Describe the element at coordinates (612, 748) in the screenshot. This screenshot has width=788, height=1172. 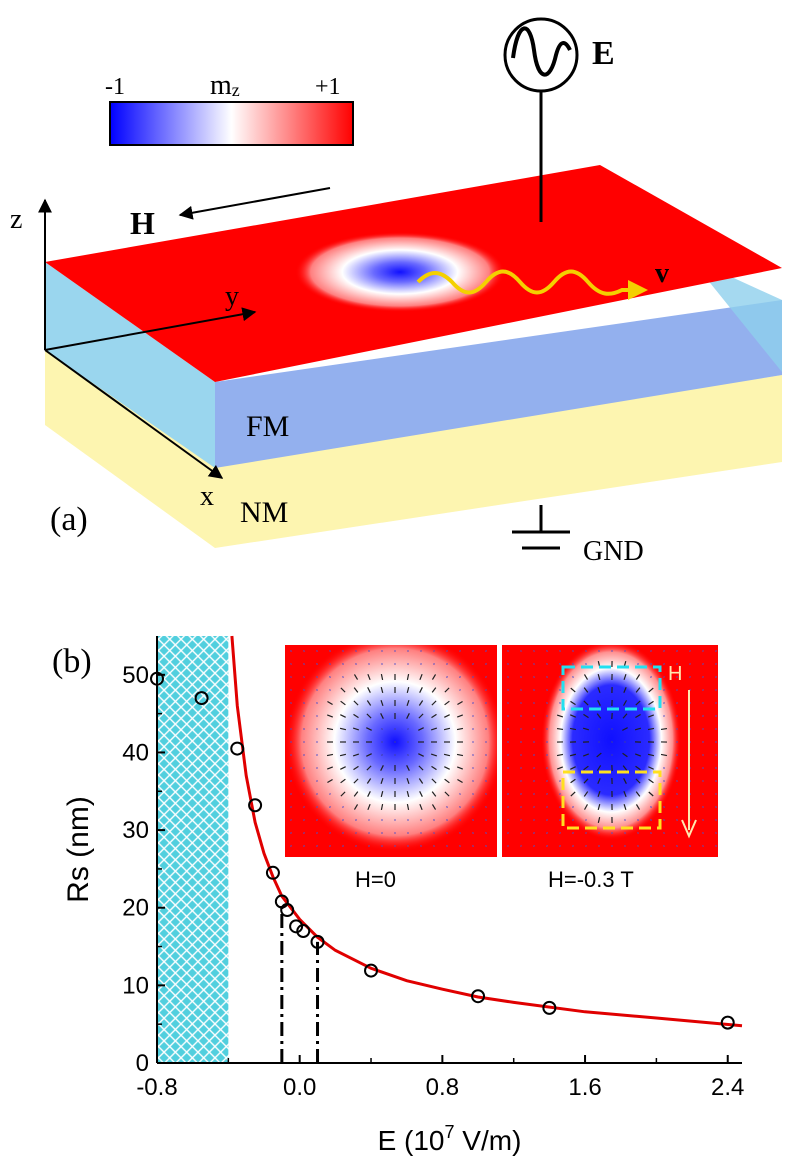
I see `spin-vectors-h-neg` at that location.